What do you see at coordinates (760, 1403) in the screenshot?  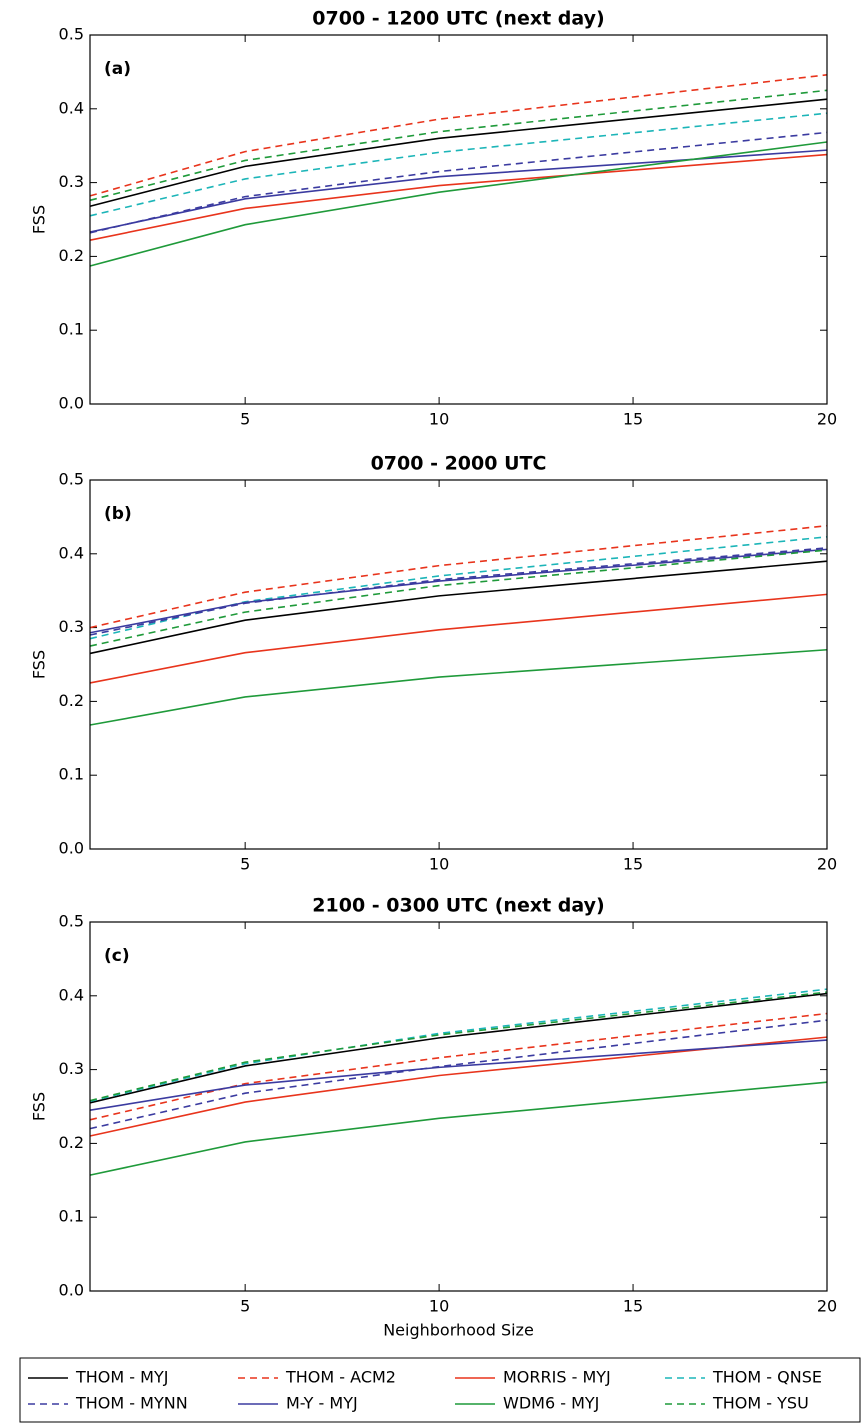 I see `legend-label: THOM - YSU` at bounding box center [760, 1403].